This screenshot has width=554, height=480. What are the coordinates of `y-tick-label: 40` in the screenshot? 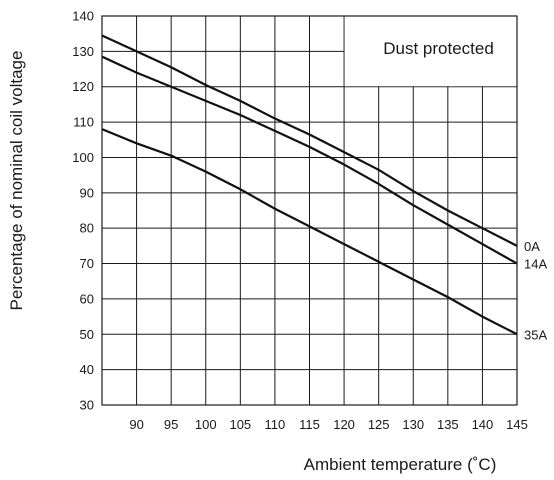 It's located at (87, 369).